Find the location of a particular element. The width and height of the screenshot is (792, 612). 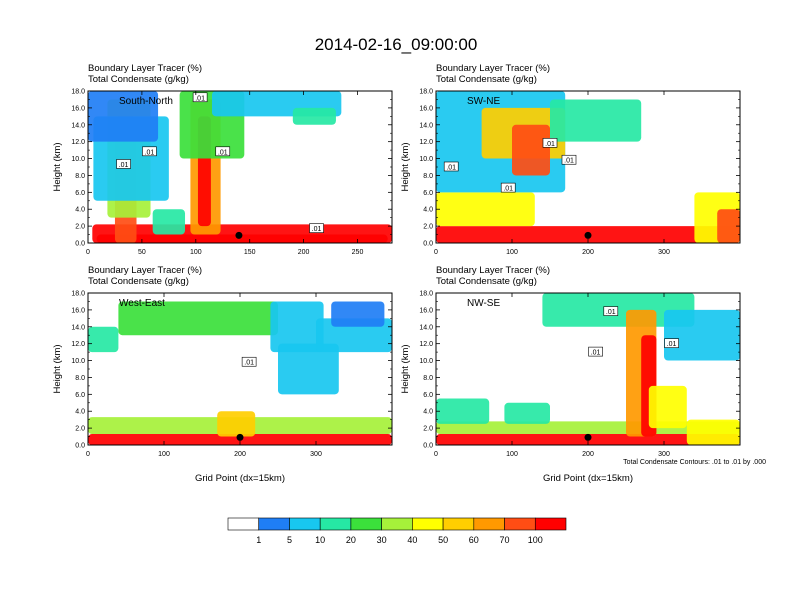

colorbar-label: 40 is located at coordinates (412, 540).